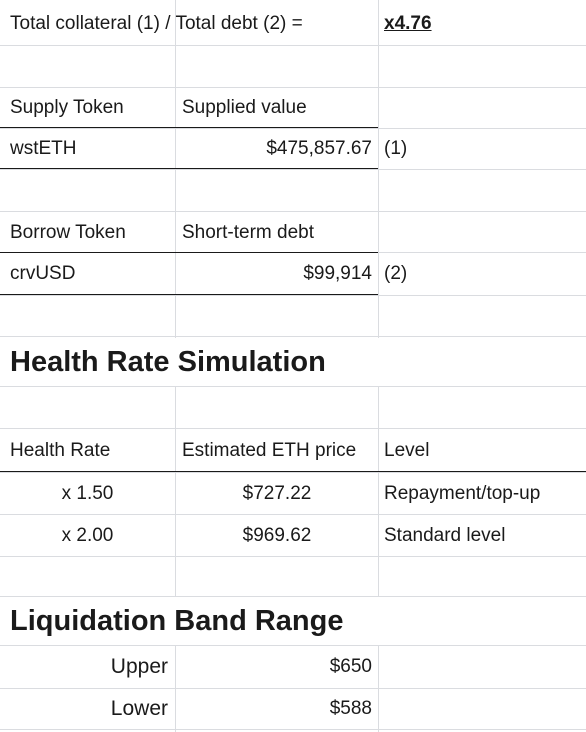  What do you see at coordinates (68, 232) in the screenshot?
I see `borrow-token-header-text: Borrow Token` at bounding box center [68, 232].